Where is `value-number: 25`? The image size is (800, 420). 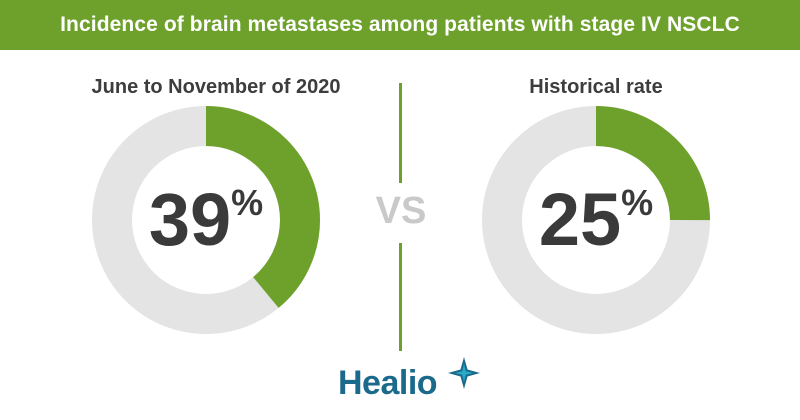
value-number: 25 is located at coordinates (580, 219).